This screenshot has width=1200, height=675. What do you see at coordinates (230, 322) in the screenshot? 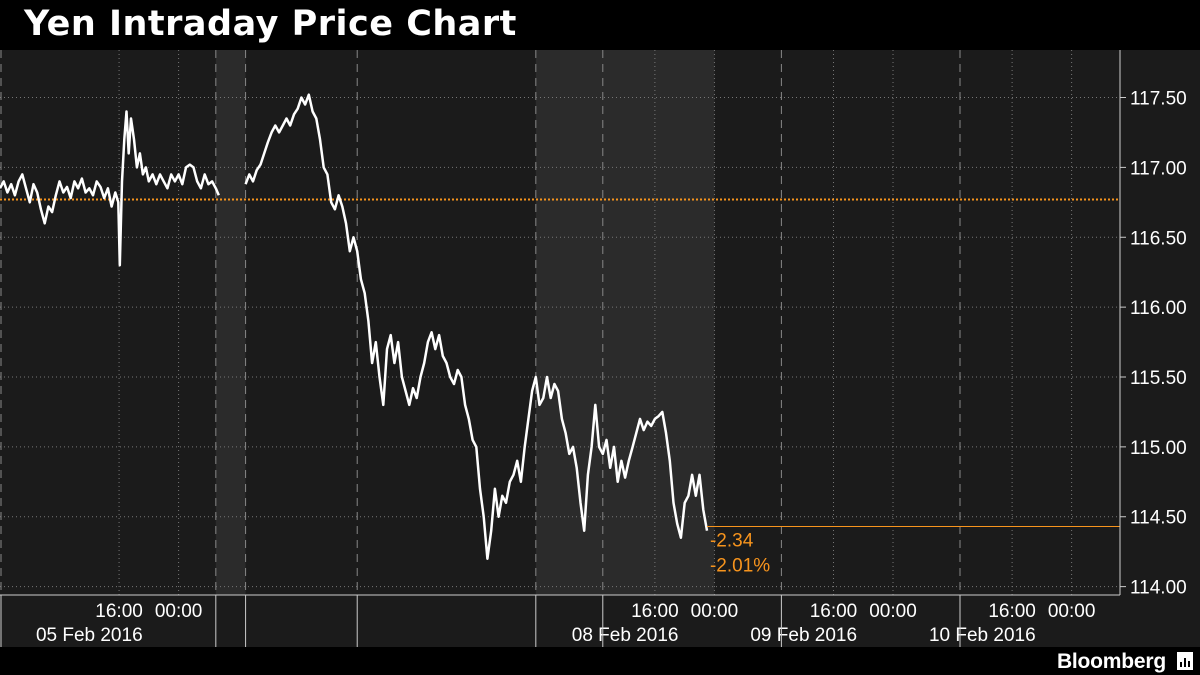
I see `weekend-shade` at bounding box center [230, 322].